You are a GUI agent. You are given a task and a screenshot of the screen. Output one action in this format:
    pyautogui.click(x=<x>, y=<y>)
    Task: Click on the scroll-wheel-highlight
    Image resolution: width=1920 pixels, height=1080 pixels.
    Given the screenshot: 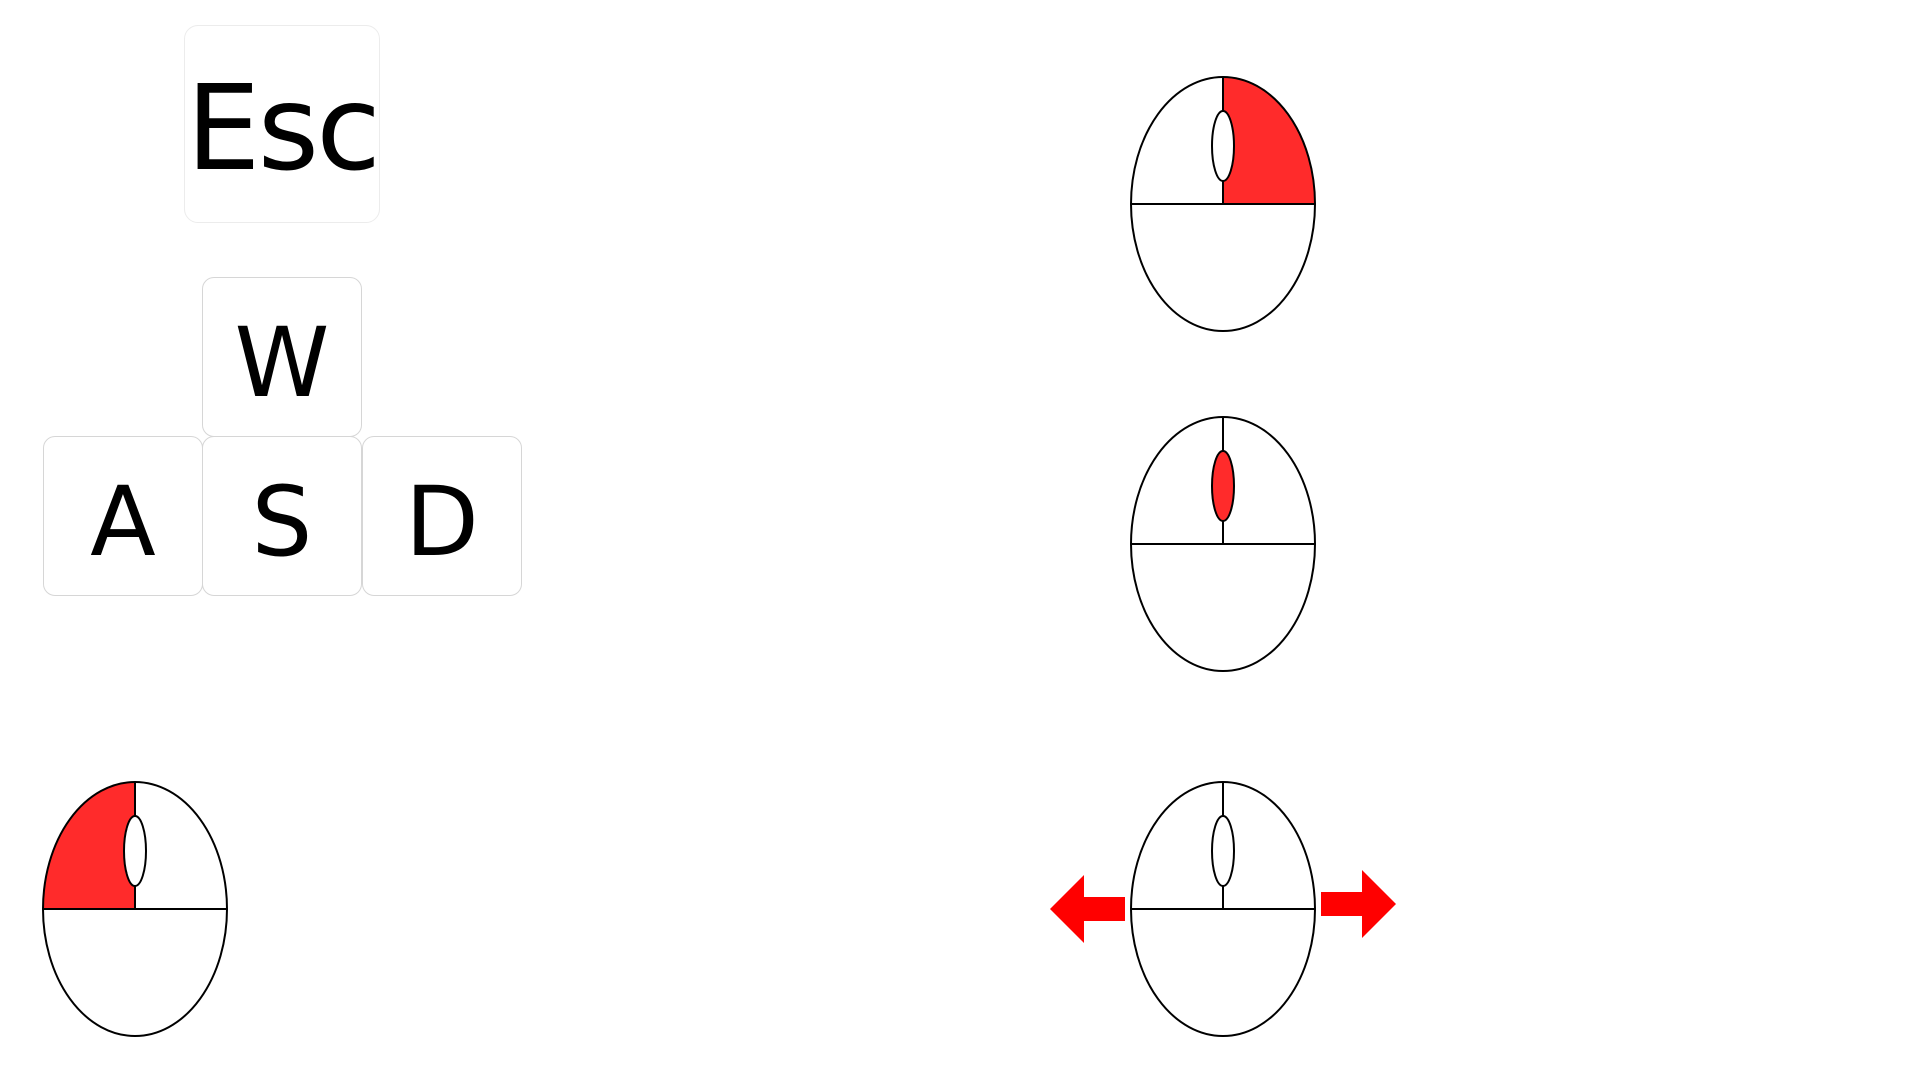 What is the action you would take?
    pyautogui.click(x=1223, y=486)
    